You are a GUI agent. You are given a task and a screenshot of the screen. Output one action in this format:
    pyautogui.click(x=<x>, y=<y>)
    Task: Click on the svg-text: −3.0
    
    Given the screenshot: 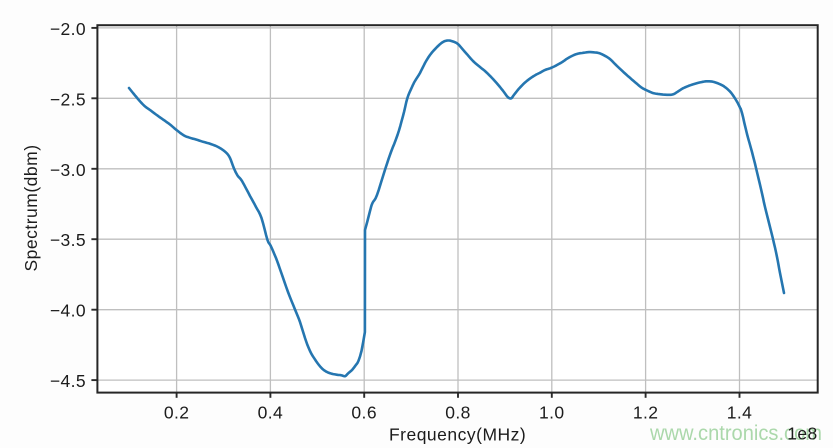 What is the action you would take?
    pyautogui.click(x=68, y=170)
    